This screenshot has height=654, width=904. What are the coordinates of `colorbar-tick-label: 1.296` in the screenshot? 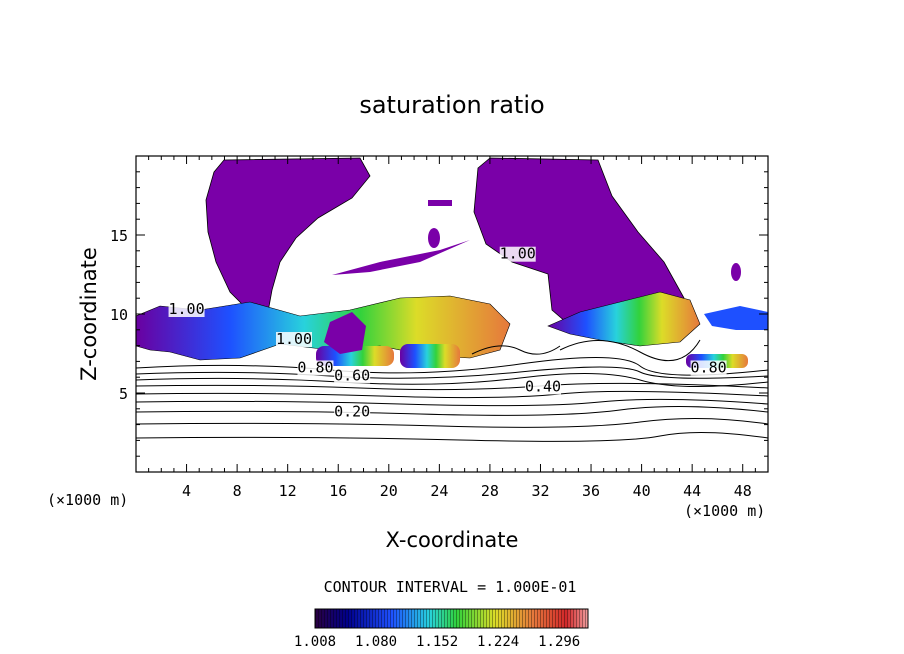 It's located at (559, 642).